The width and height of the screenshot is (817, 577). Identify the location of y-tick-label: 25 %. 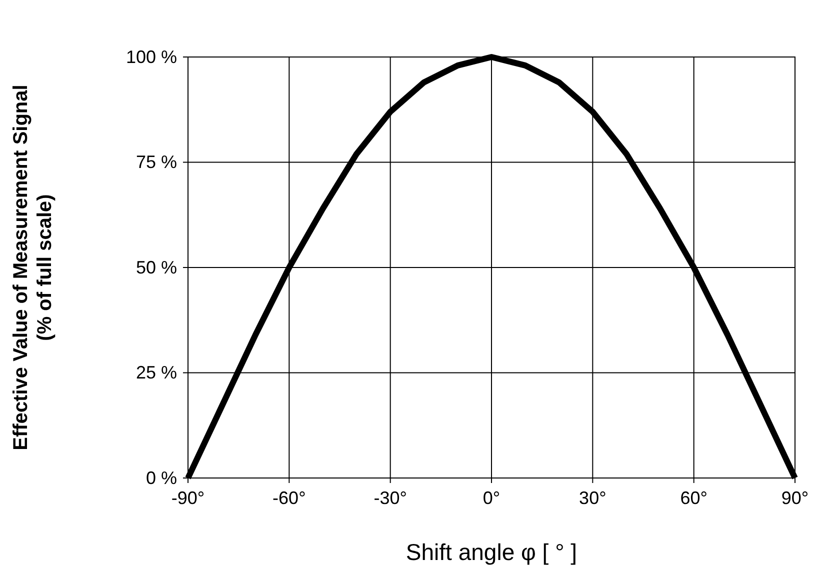
(156, 372).